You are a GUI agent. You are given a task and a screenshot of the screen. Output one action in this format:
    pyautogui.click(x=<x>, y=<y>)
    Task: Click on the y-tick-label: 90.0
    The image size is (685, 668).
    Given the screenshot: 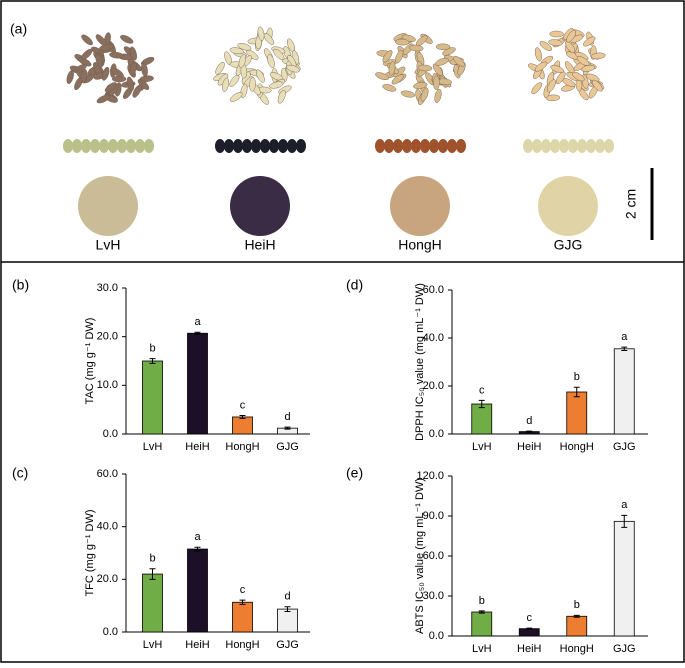 What is the action you would take?
    pyautogui.click(x=433, y=516)
    